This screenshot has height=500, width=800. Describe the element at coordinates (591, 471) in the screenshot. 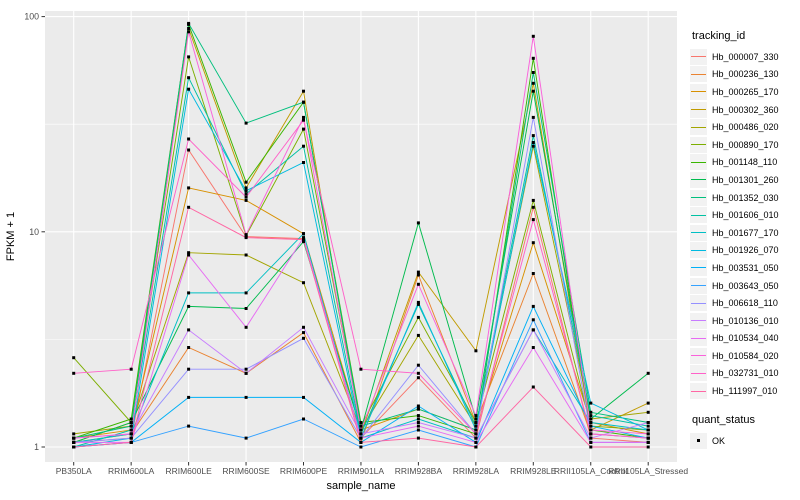

I see `x-tick-label: RRII105LA_Control` at that location.